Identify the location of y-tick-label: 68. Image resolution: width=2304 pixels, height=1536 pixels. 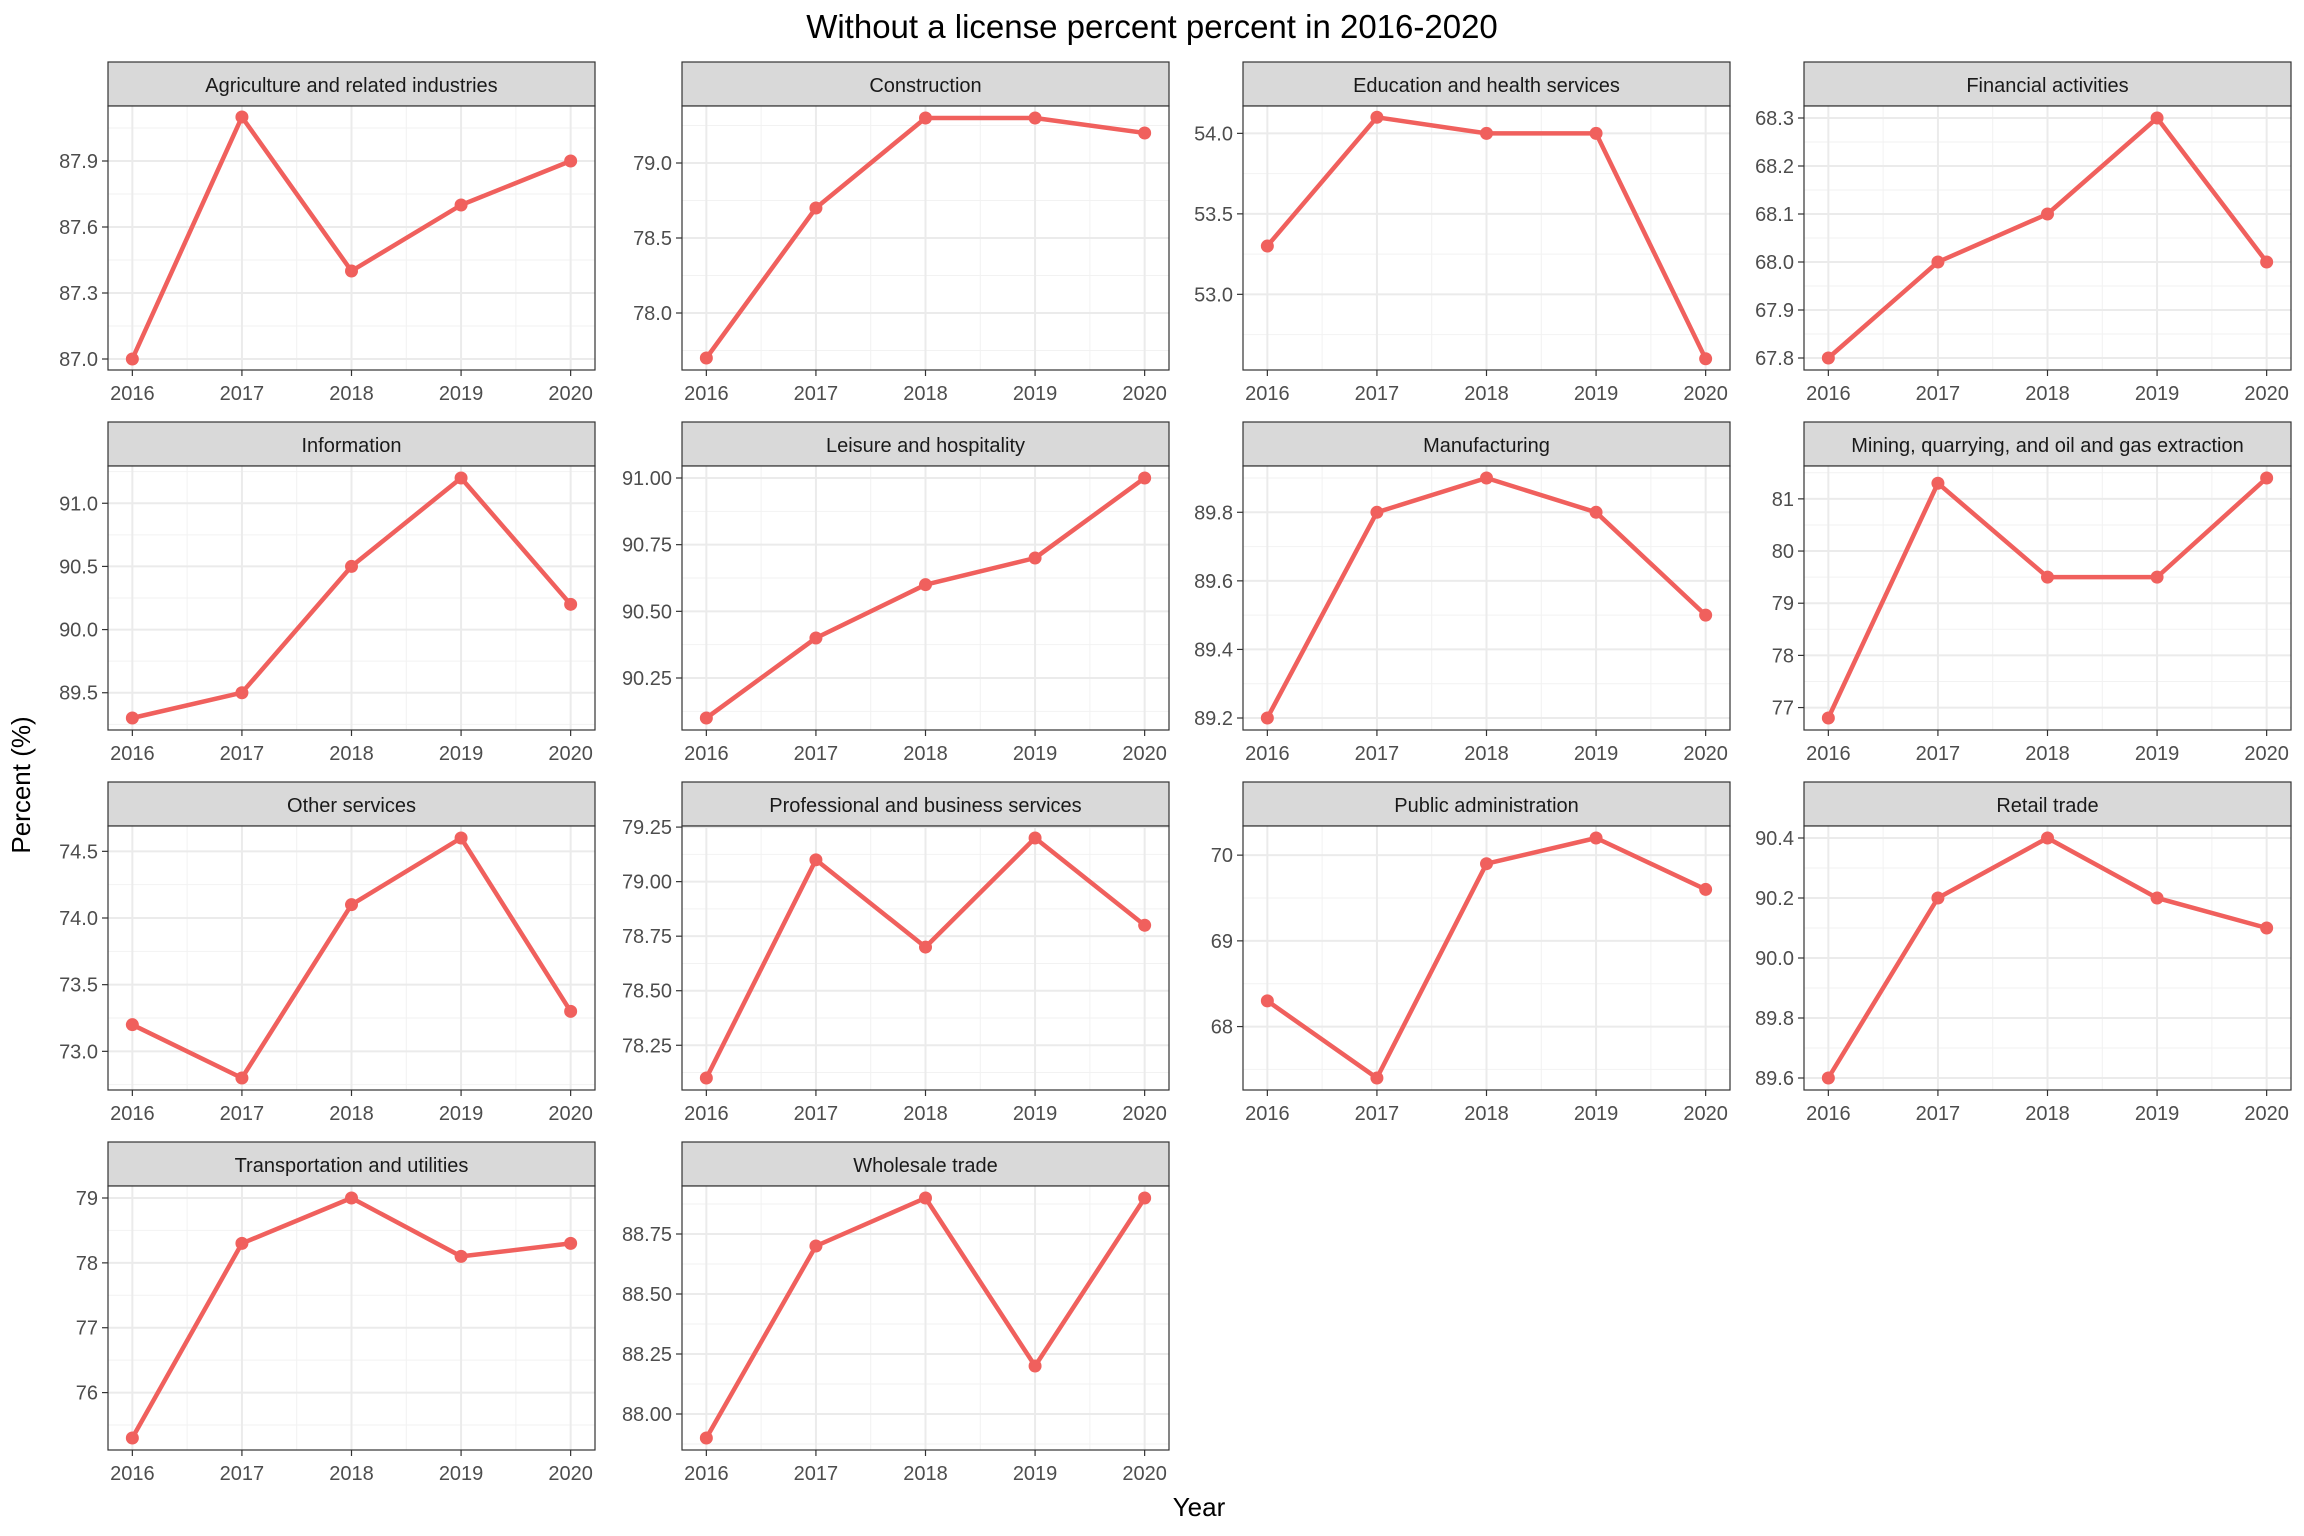
(1222, 1028).